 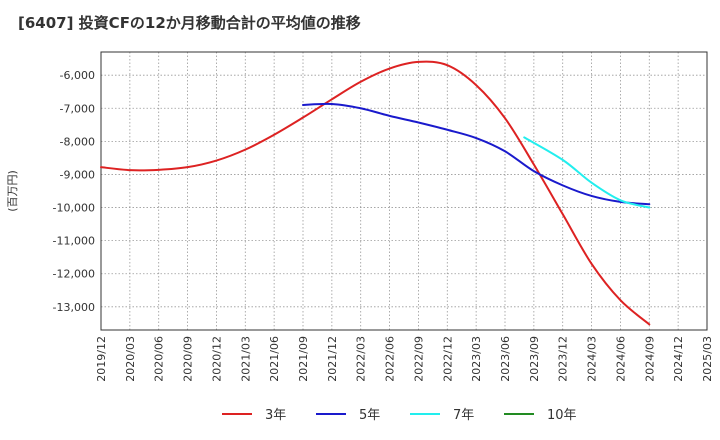 I want to click on x-tick-label: 2024/06, so click(x=620, y=359).